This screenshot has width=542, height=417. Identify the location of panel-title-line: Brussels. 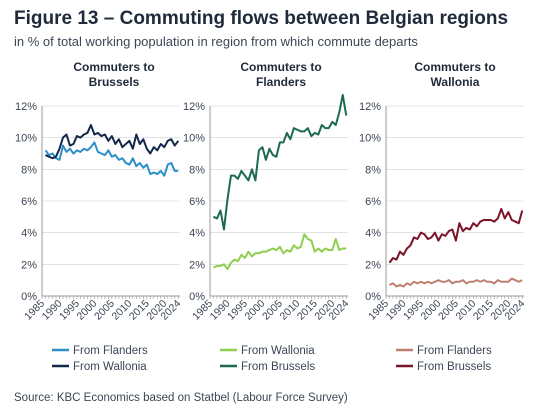
(114, 82).